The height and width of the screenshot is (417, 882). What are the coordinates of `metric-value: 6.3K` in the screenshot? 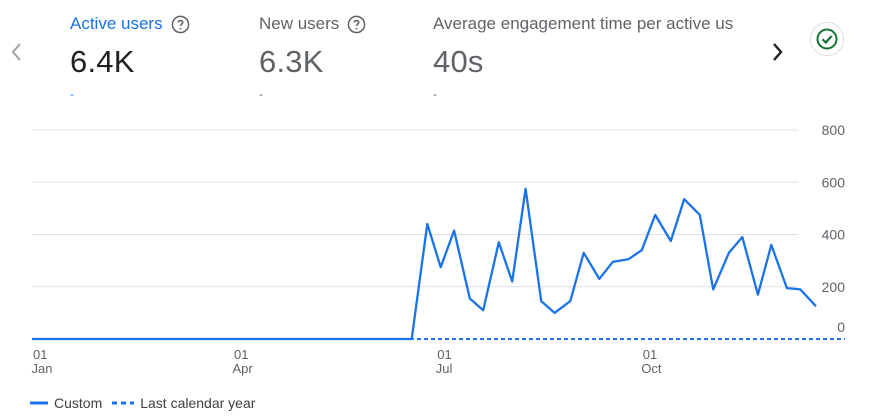 It's located at (291, 61).